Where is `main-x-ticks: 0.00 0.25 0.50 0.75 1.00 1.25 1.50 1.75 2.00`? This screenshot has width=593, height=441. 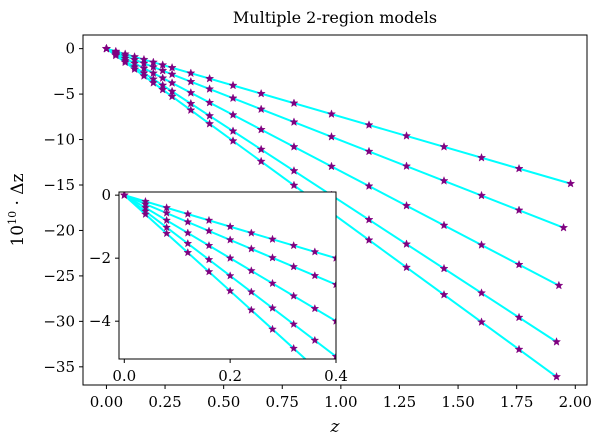 main-x-ticks: 0.00 0.25 0.50 0.75 1.00 1.25 1.50 1.75 2.00 is located at coordinates (341, 398).